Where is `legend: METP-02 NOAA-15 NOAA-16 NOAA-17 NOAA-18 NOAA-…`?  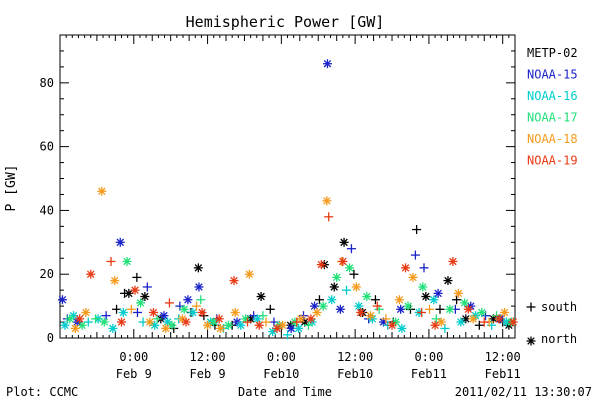 legend: METP-02 NOAA-15 NOAA-16 NOAA-17 NOAA-18 NOAA-… is located at coordinates (552, 107).